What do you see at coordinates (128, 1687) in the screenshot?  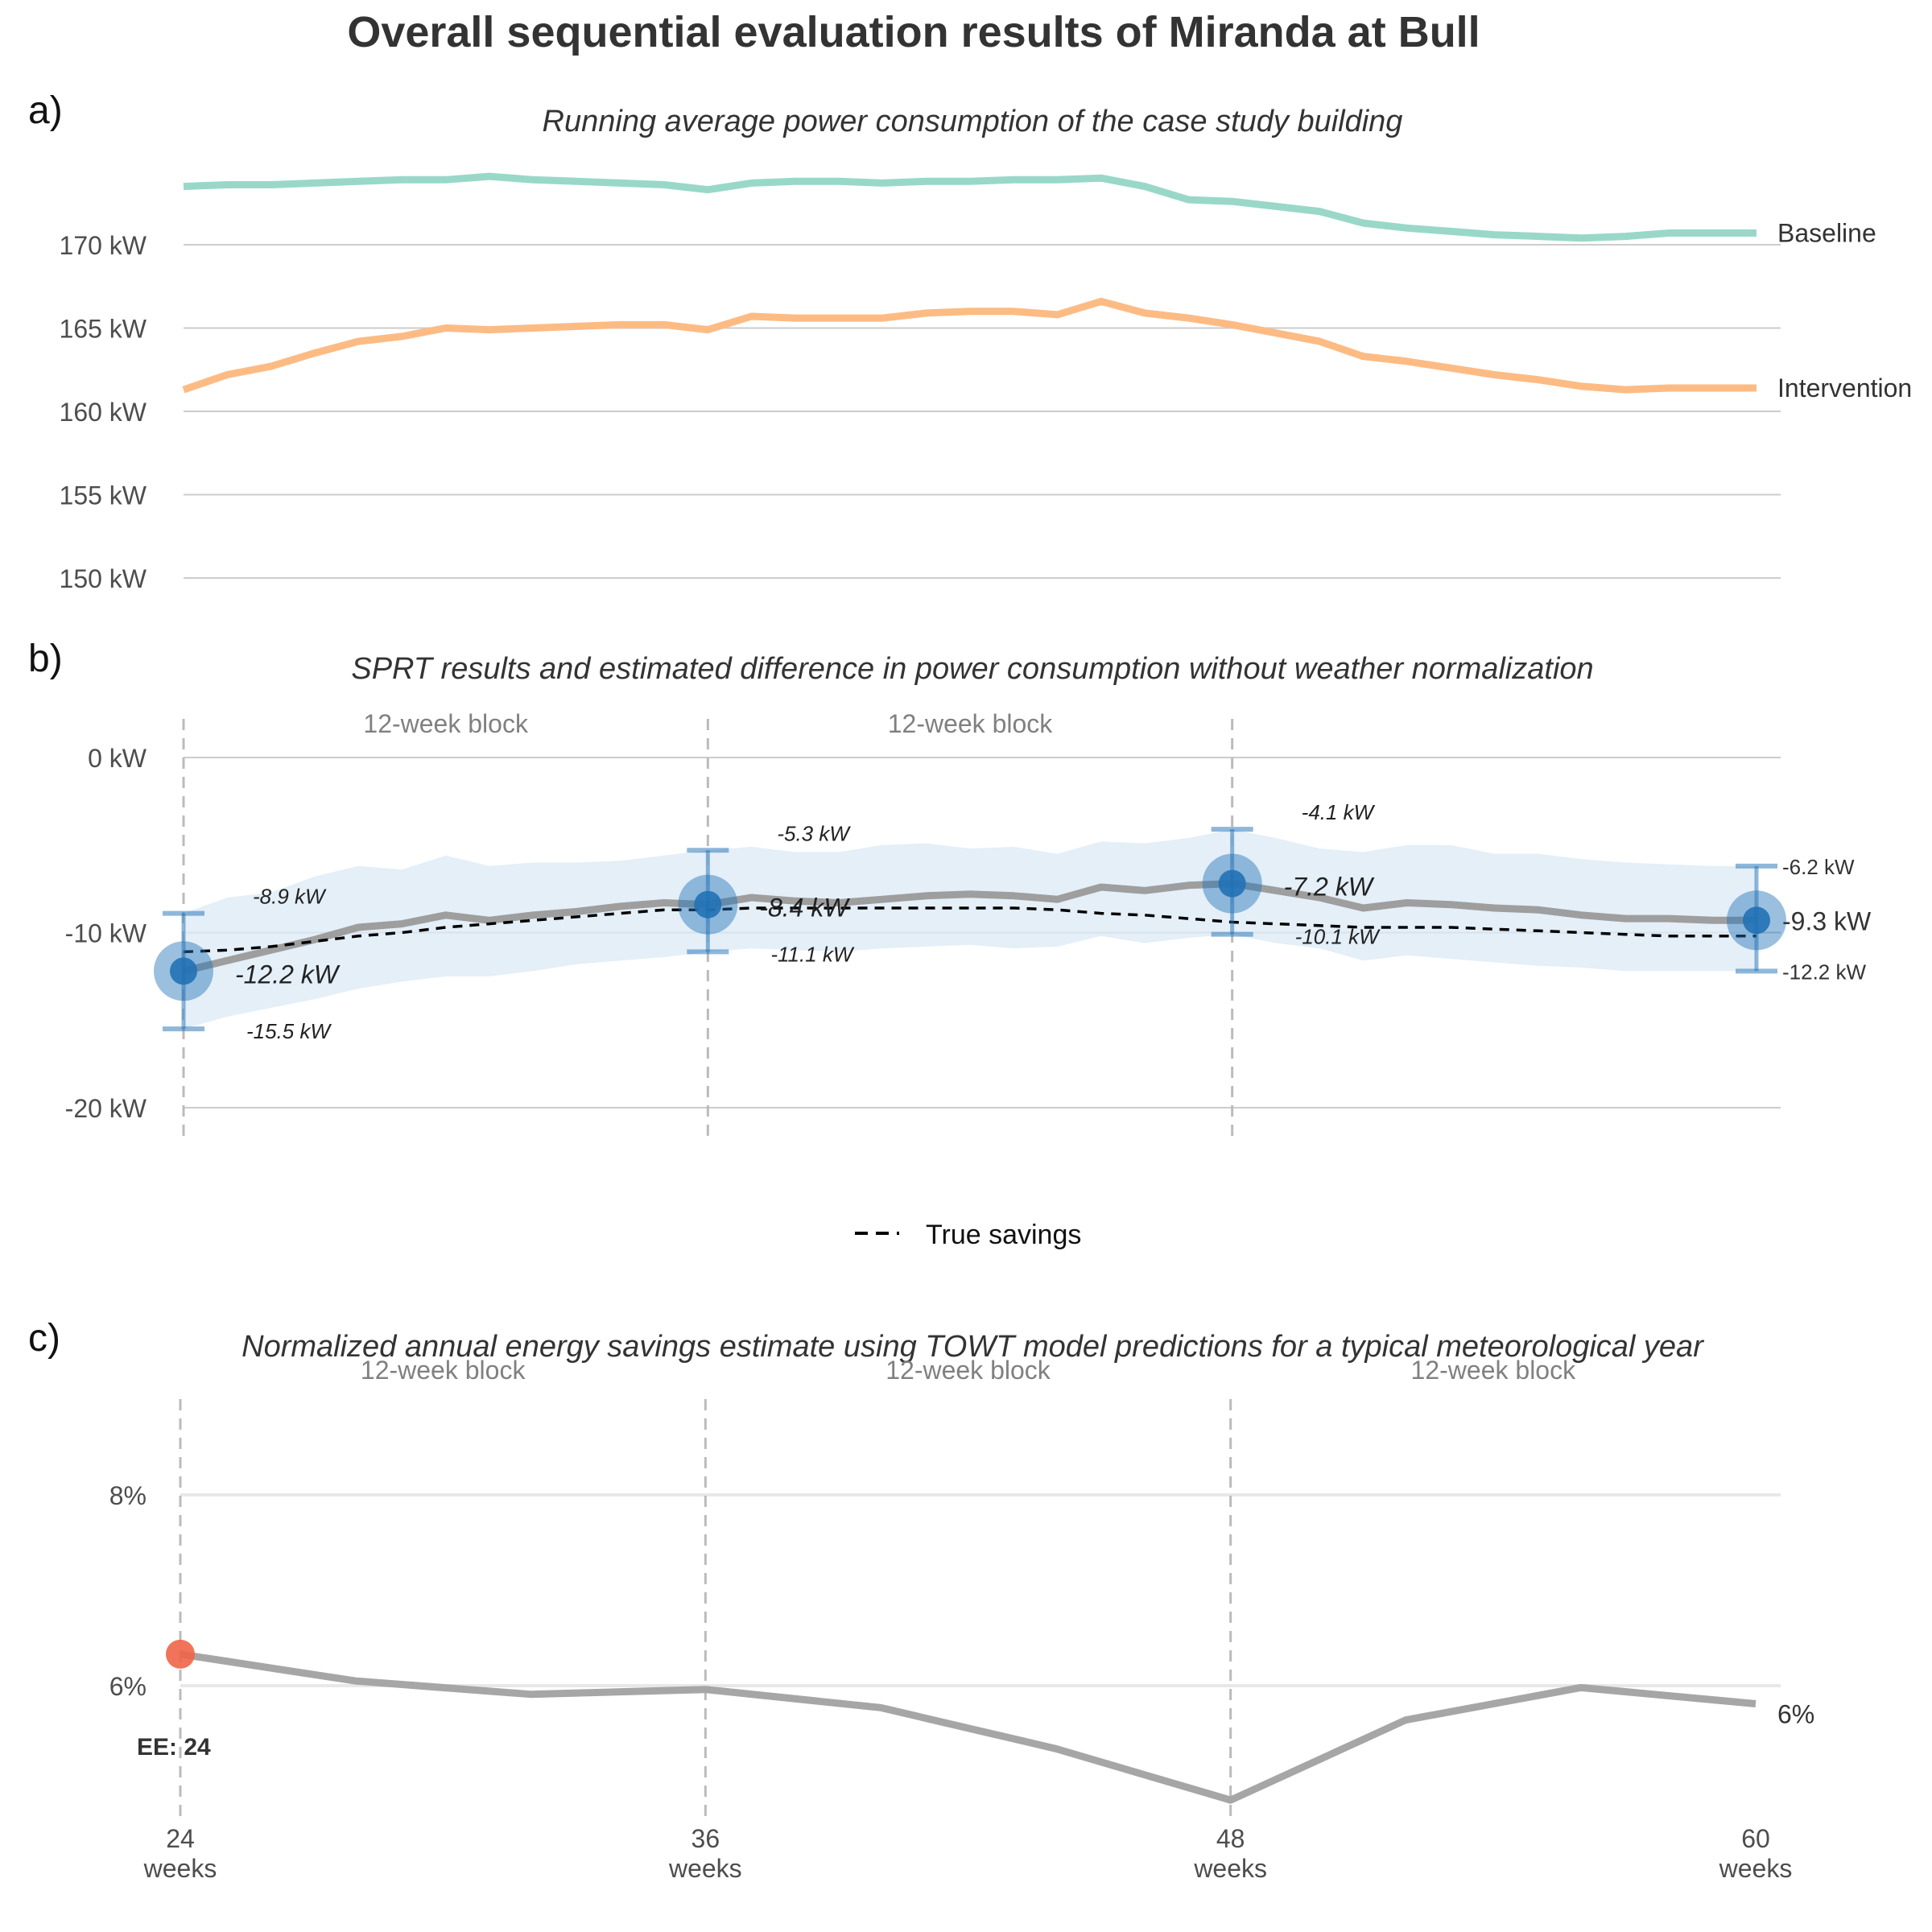 I see `y-tick-label: 6%` at bounding box center [128, 1687].